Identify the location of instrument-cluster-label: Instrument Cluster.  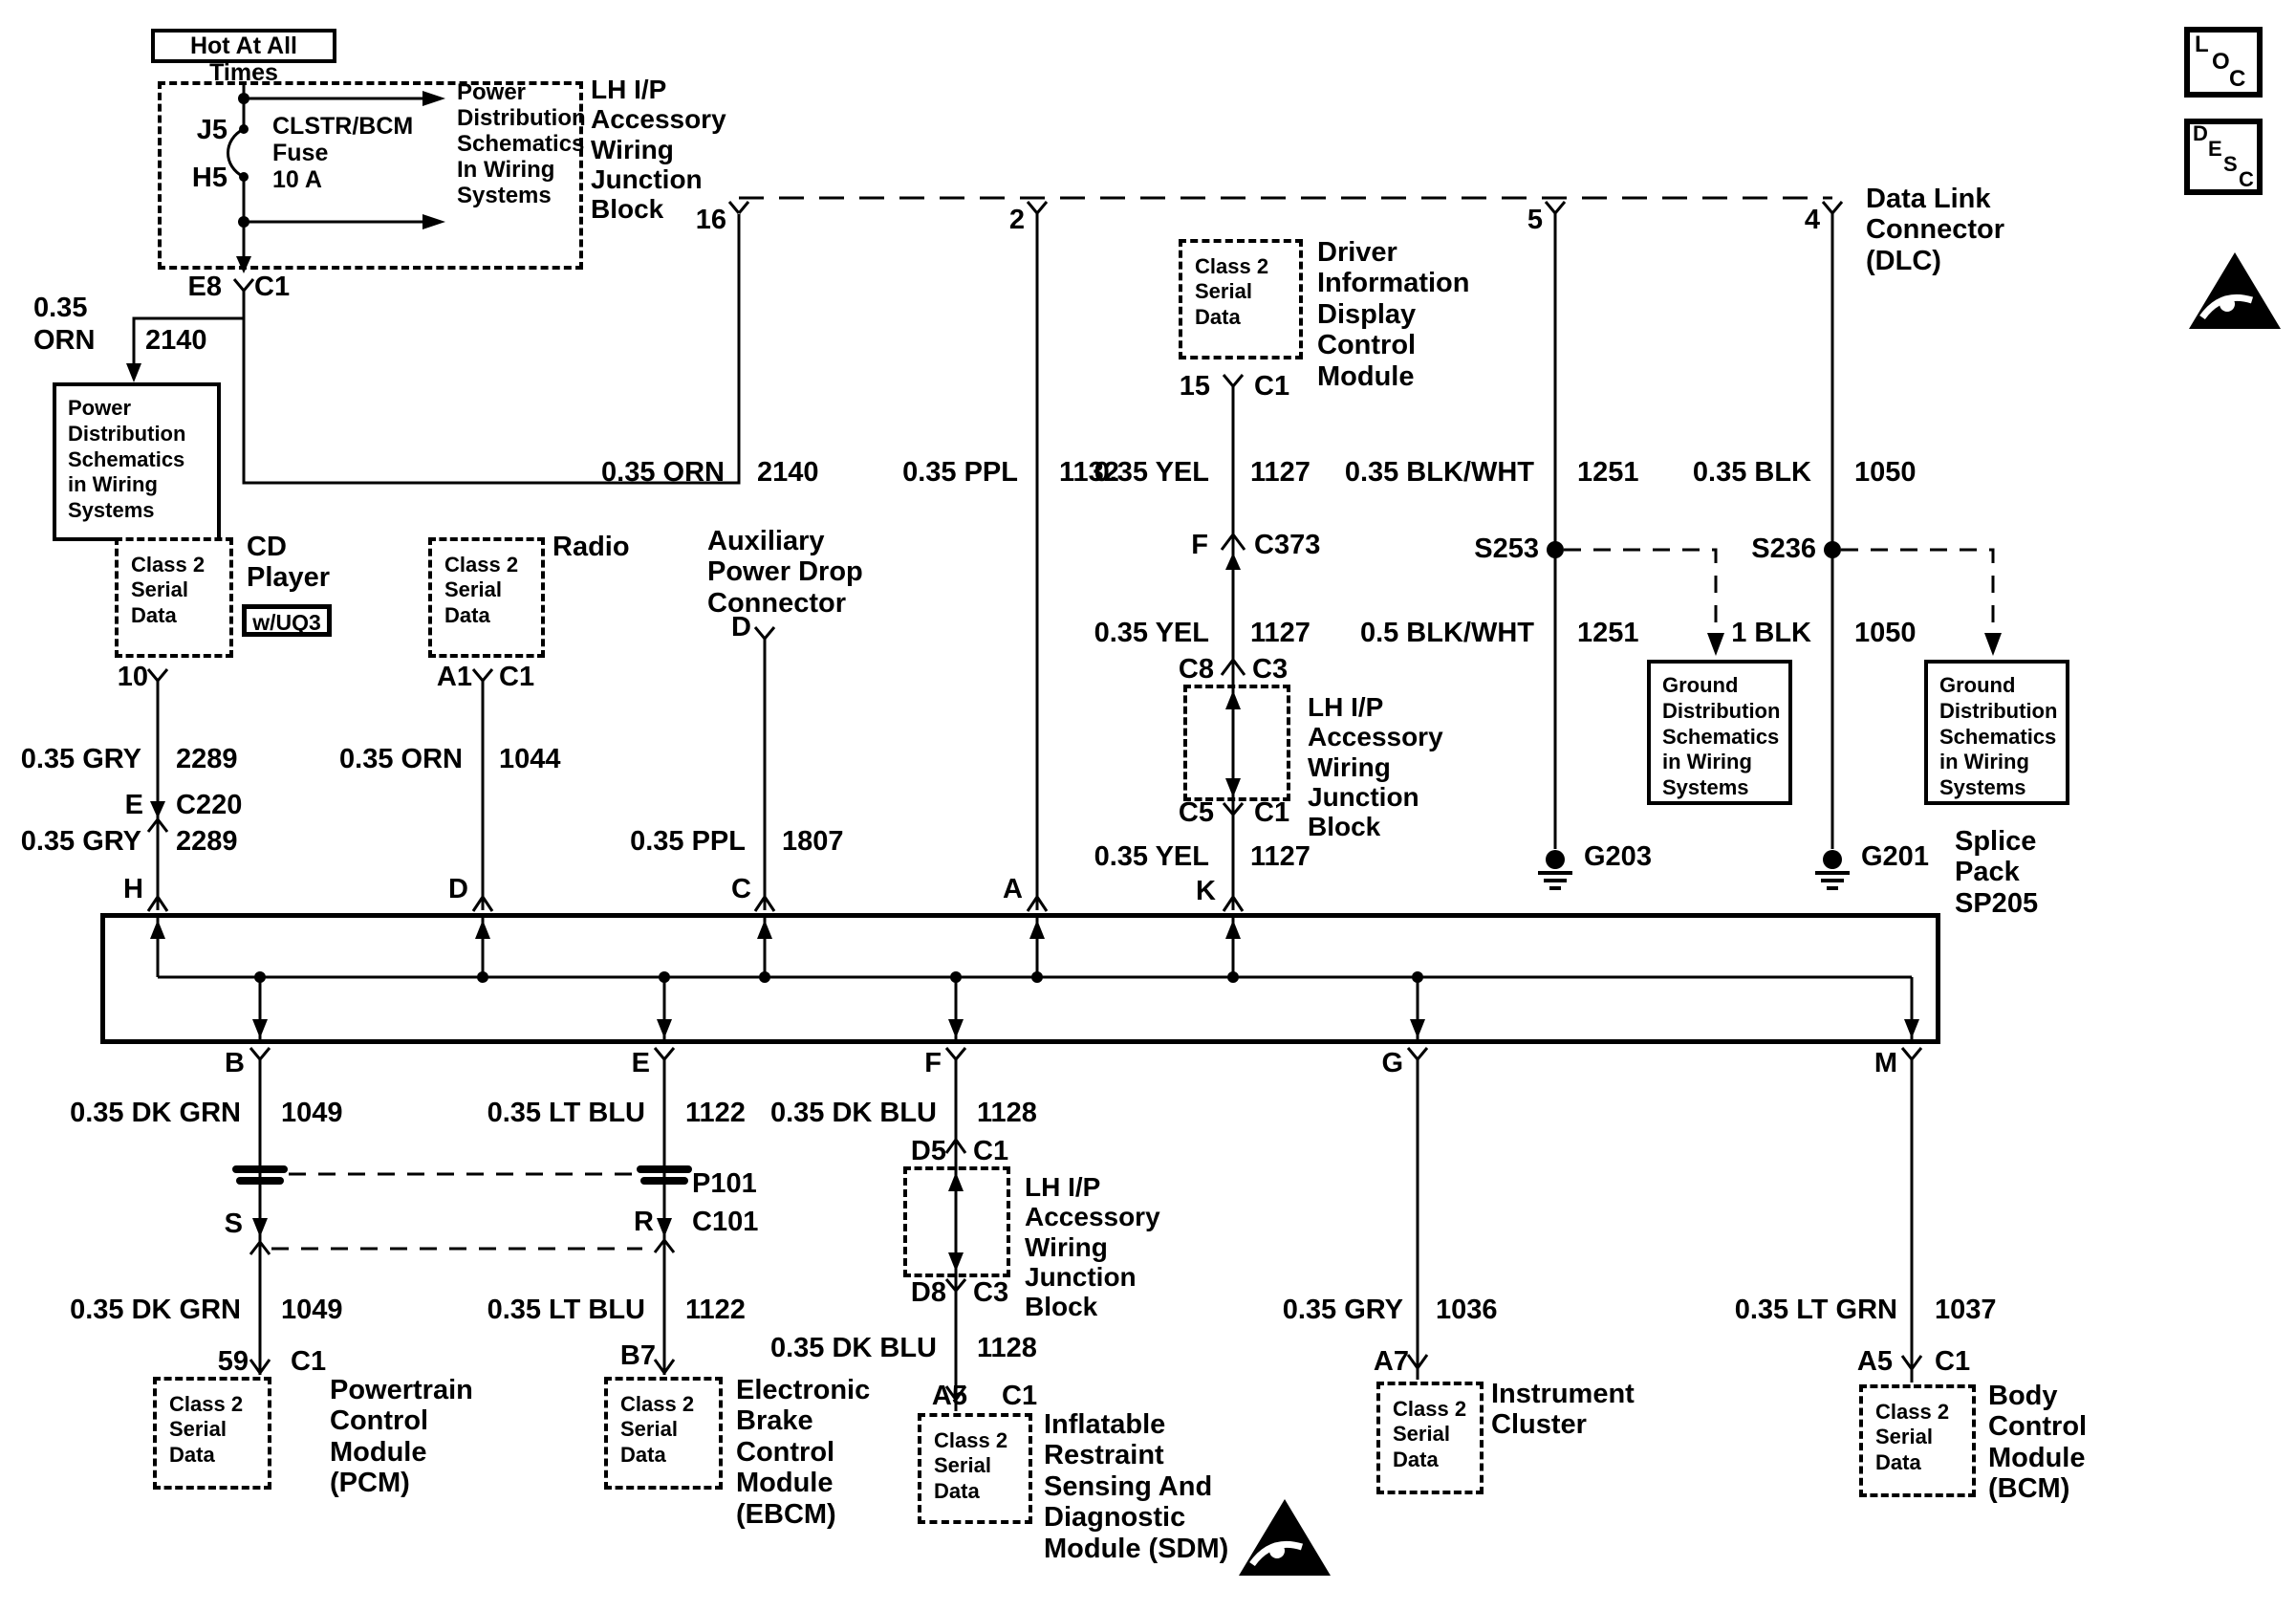
(1563, 1410).